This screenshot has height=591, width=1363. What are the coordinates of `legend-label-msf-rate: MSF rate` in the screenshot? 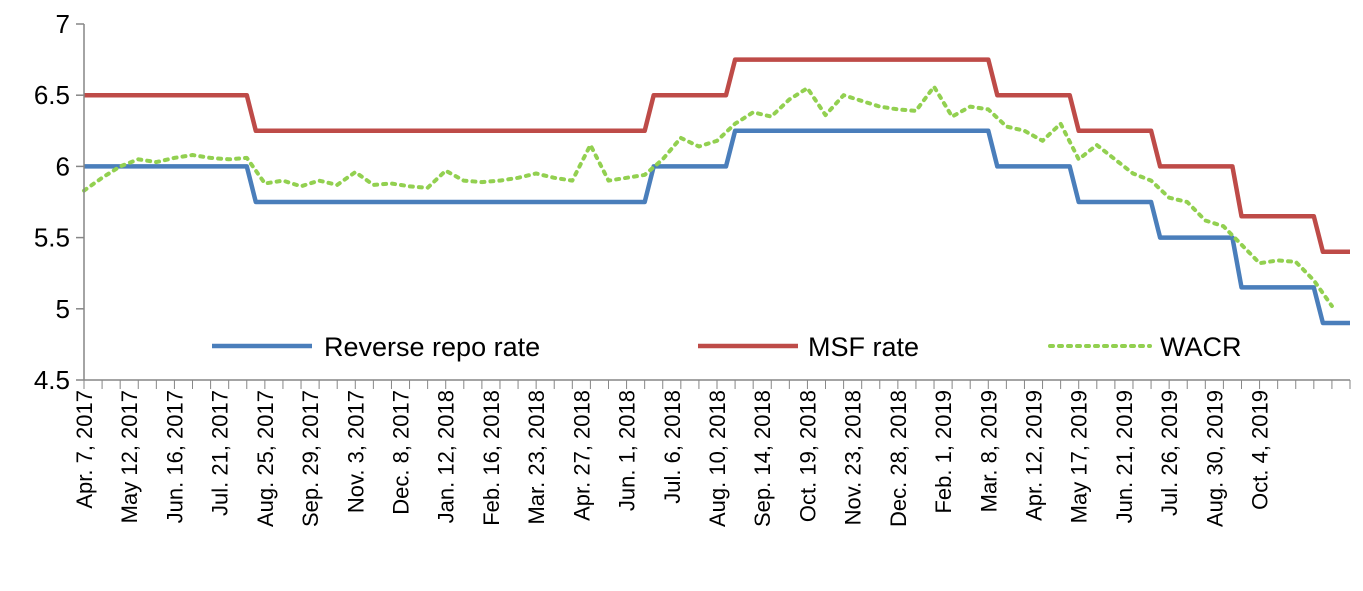 It's located at (863, 347).